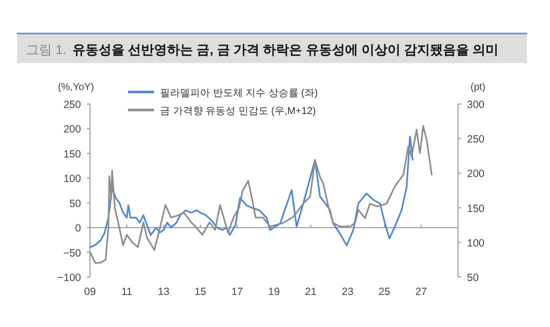  Describe the element at coordinates (421, 292) in the screenshot. I see `x-tick-label: 27` at that location.